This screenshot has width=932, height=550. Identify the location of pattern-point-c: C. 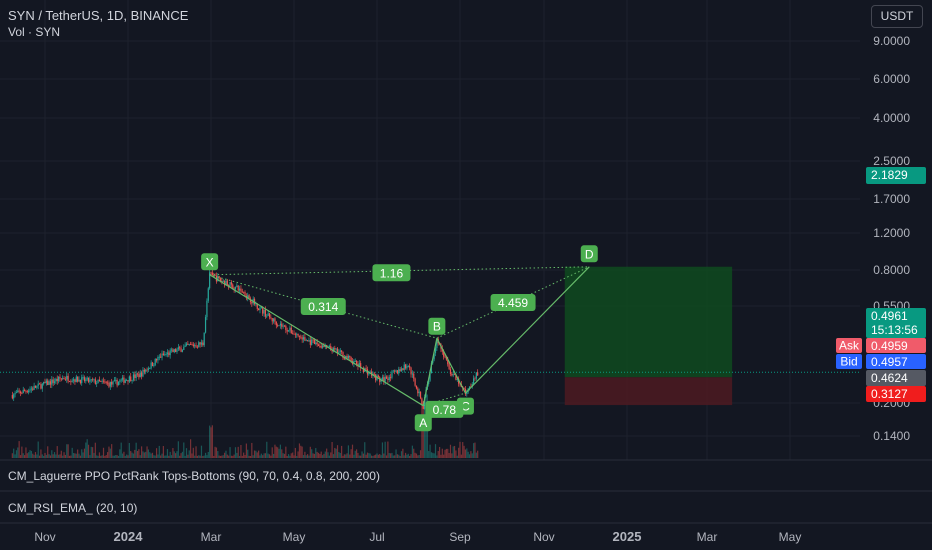
(465, 407).